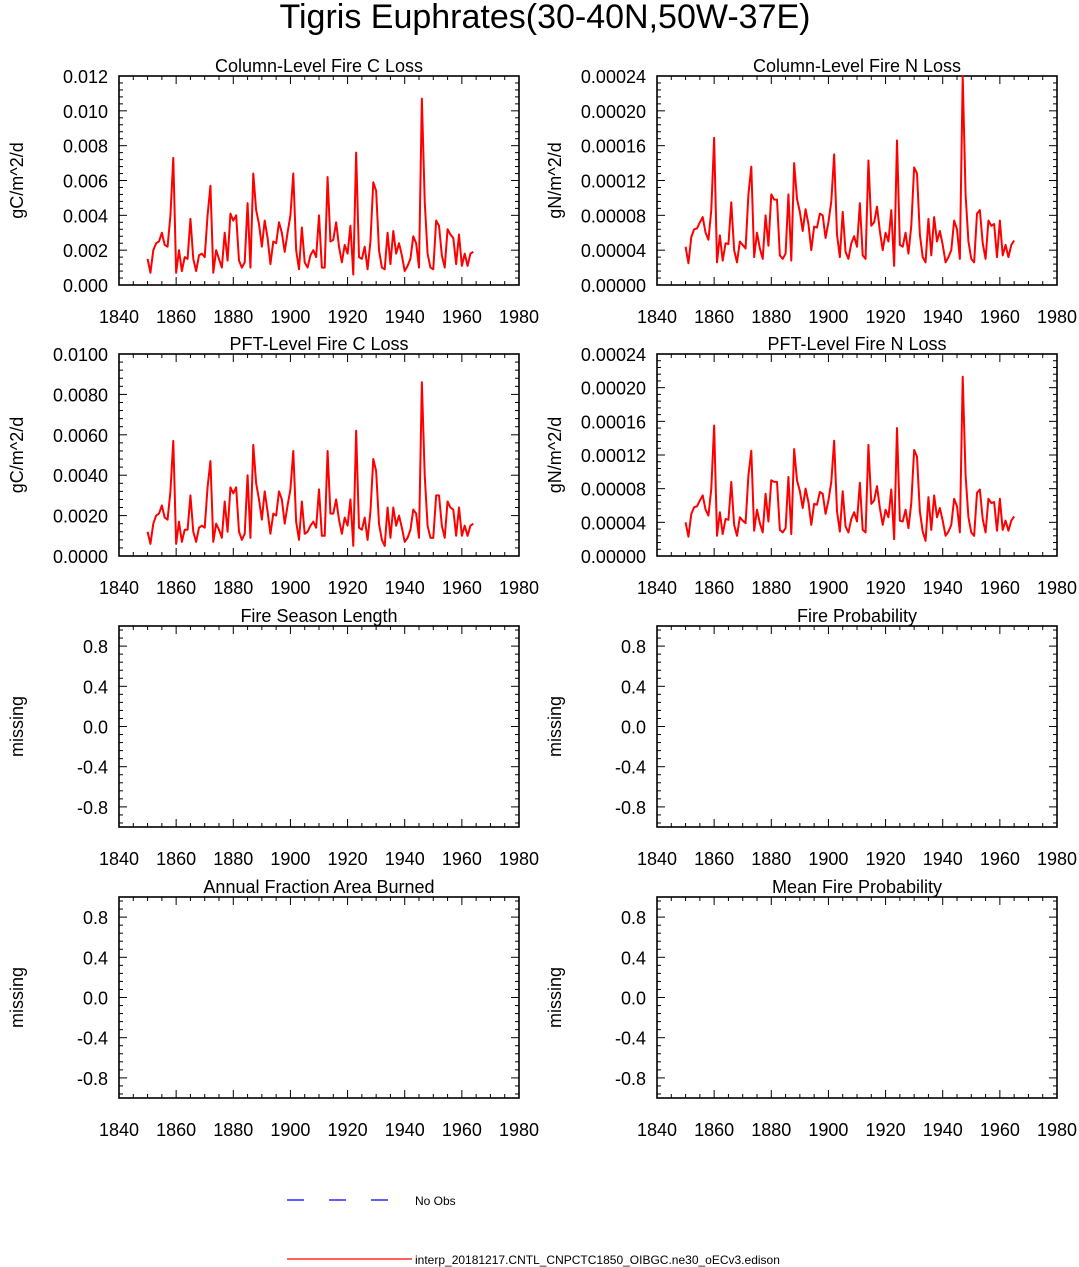  Describe the element at coordinates (318, 344) in the screenshot. I see `panel-title: PFT-Level Fire C Loss` at that location.